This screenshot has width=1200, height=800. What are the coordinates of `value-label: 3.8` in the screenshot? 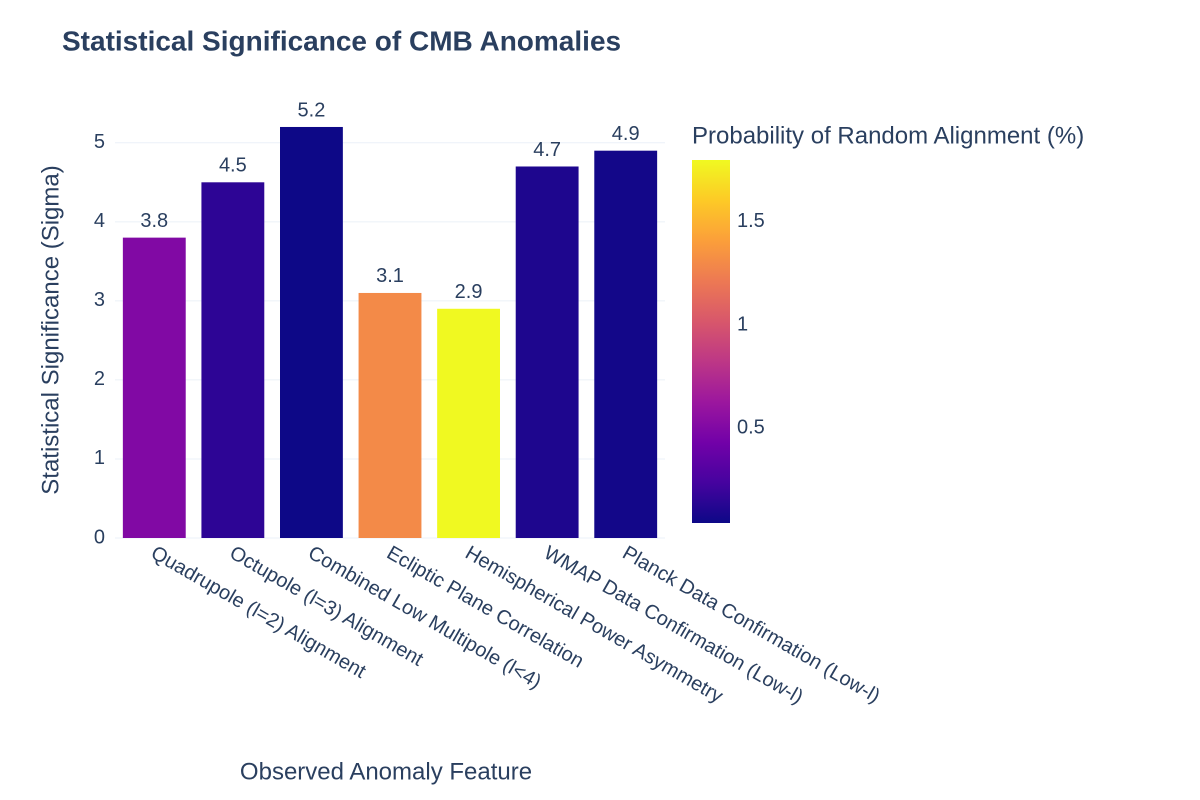 It's located at (154, 221).